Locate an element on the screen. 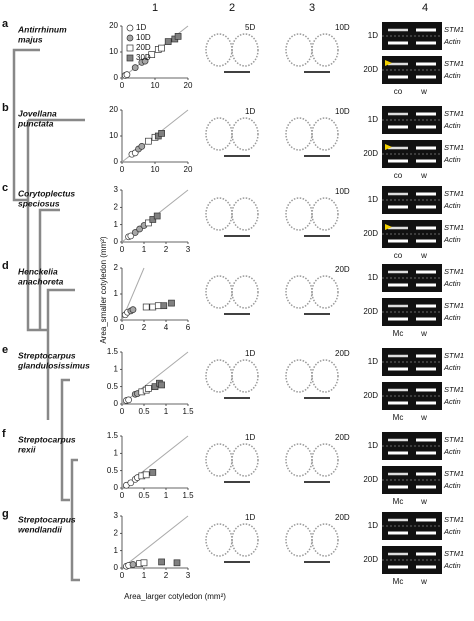 This screenshot has height=621, width=474. species-name: majus is located at coordinates (30, 39).